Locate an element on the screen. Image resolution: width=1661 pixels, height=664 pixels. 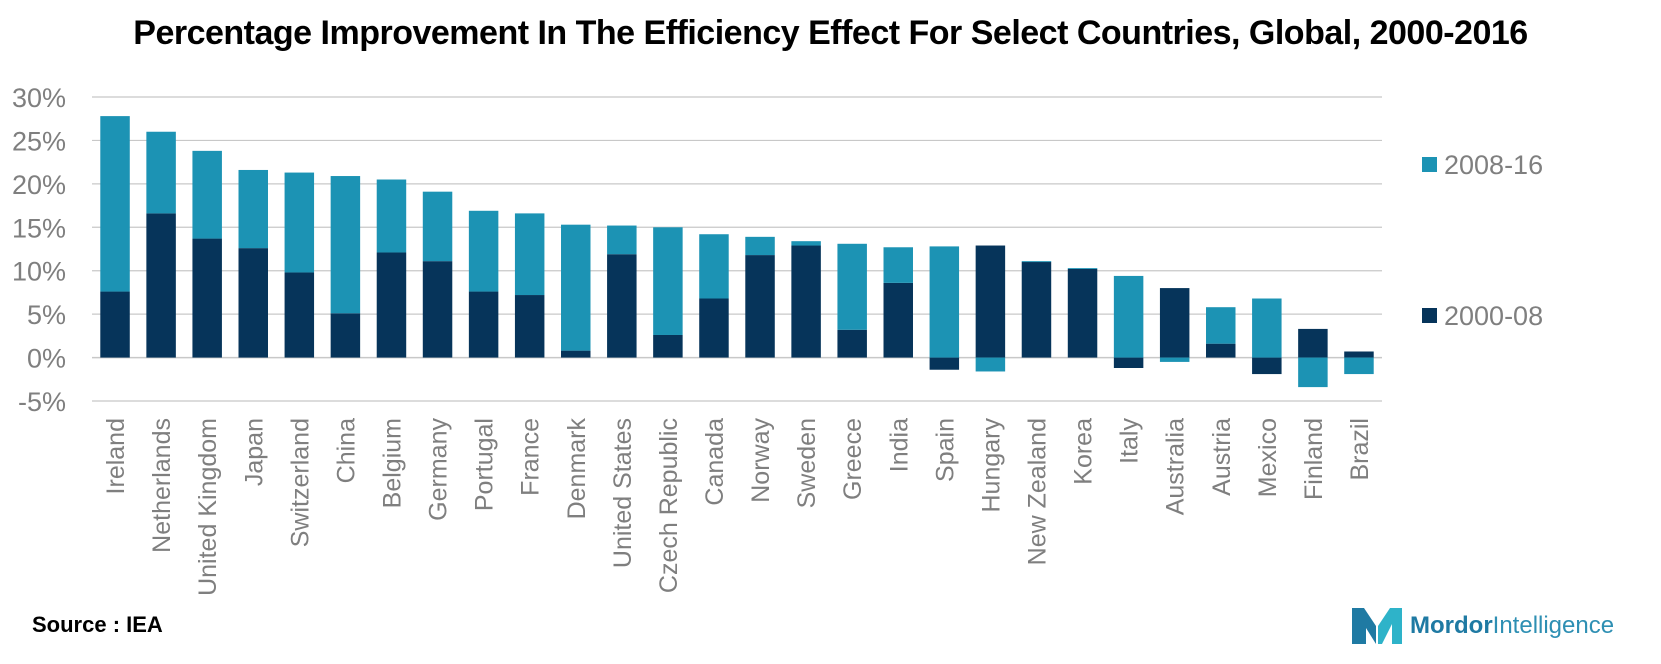
x-tick-label: Netherlands is located at coordinates (162, 485).